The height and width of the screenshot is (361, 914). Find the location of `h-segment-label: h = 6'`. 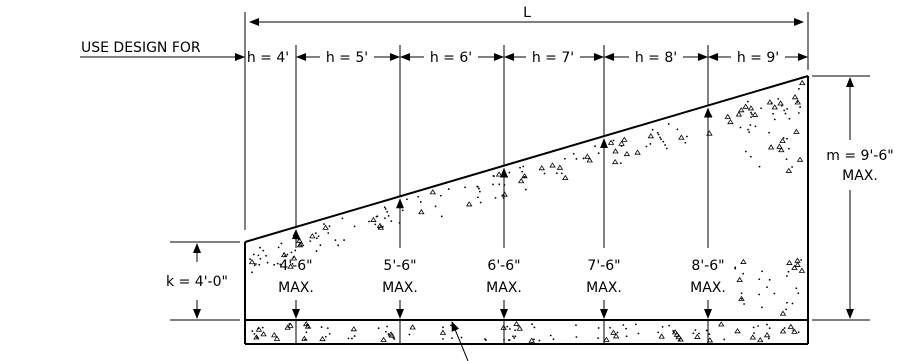

h-segment-label: h = 6' is located at coordinates (451, 58).